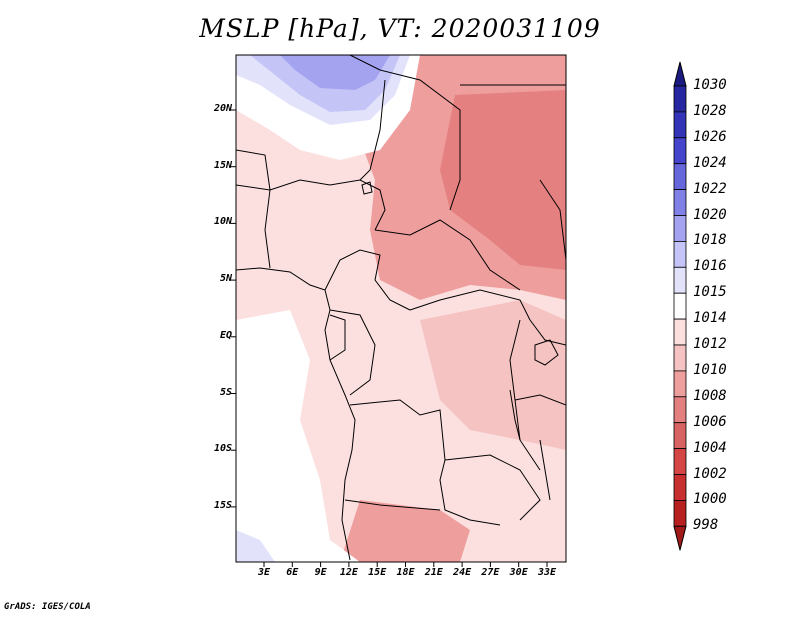  I want to click on map-title: MSLP [hPa], VT: 2020031109, so click(400, 28).